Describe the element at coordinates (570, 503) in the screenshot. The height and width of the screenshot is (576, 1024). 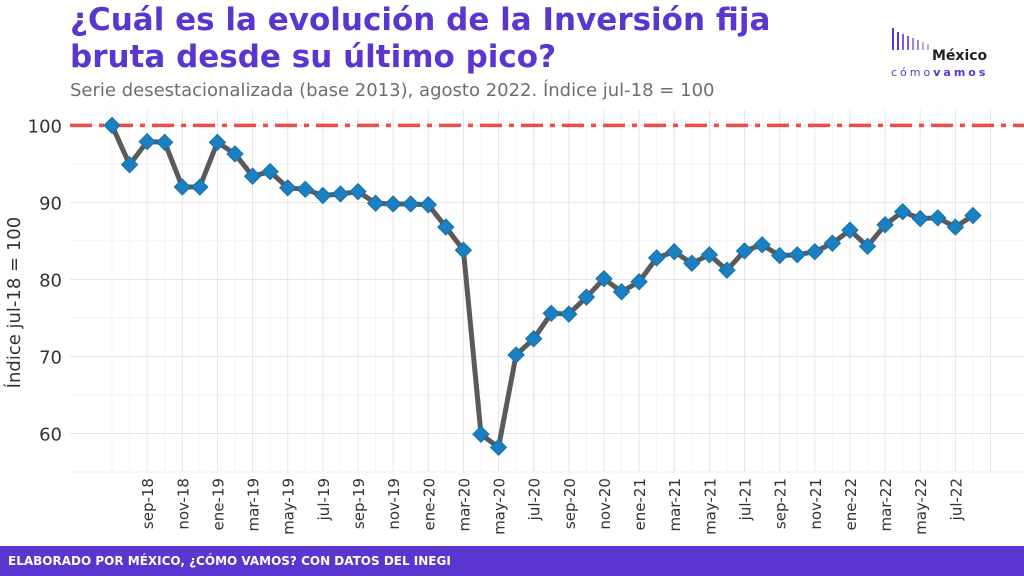
I see `x-tick-label: sep-20` at that location.